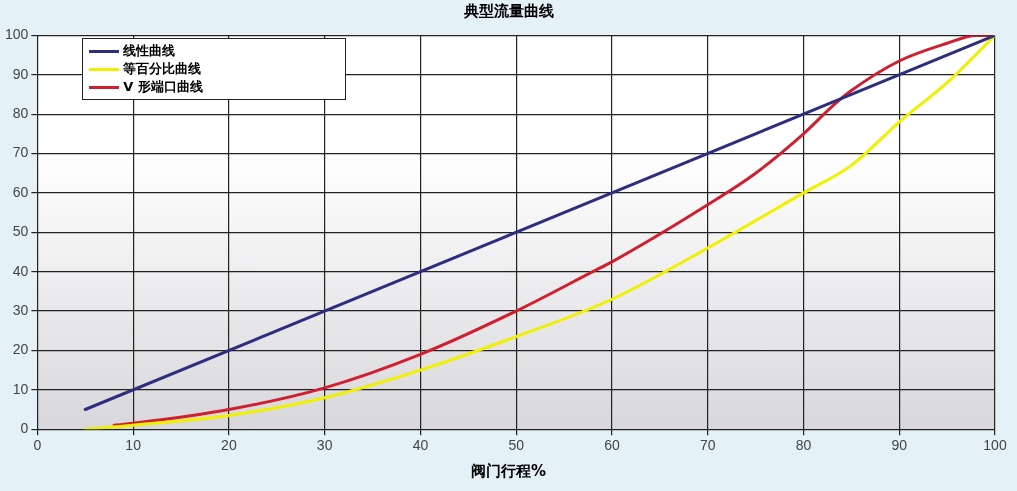  What do you see at coordinates (20, 349) in the screenshot?
I see `y-tick-label: 20` at bounding box center [20, 349].